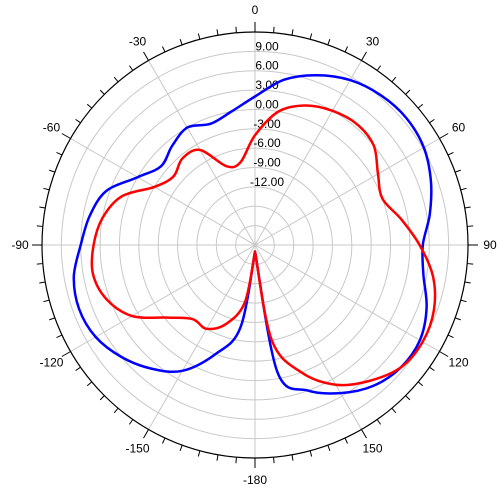  I want to click on angle-label: 120, so click(459, 363).